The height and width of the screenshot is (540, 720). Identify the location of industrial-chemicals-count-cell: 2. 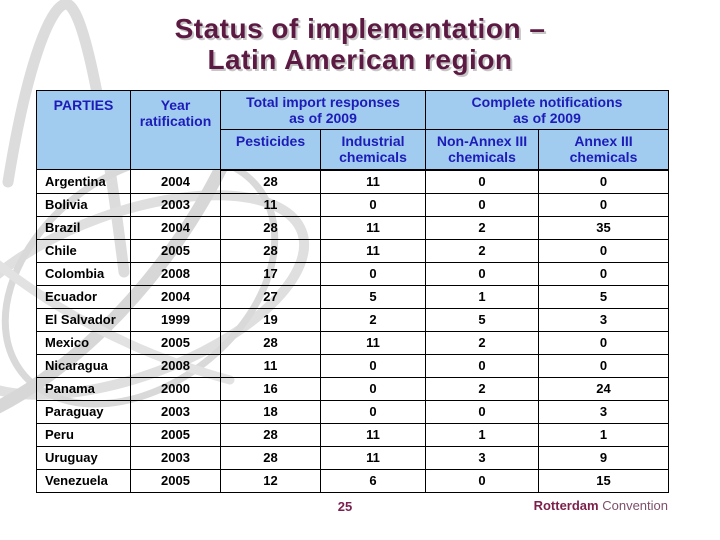
(373, 319).